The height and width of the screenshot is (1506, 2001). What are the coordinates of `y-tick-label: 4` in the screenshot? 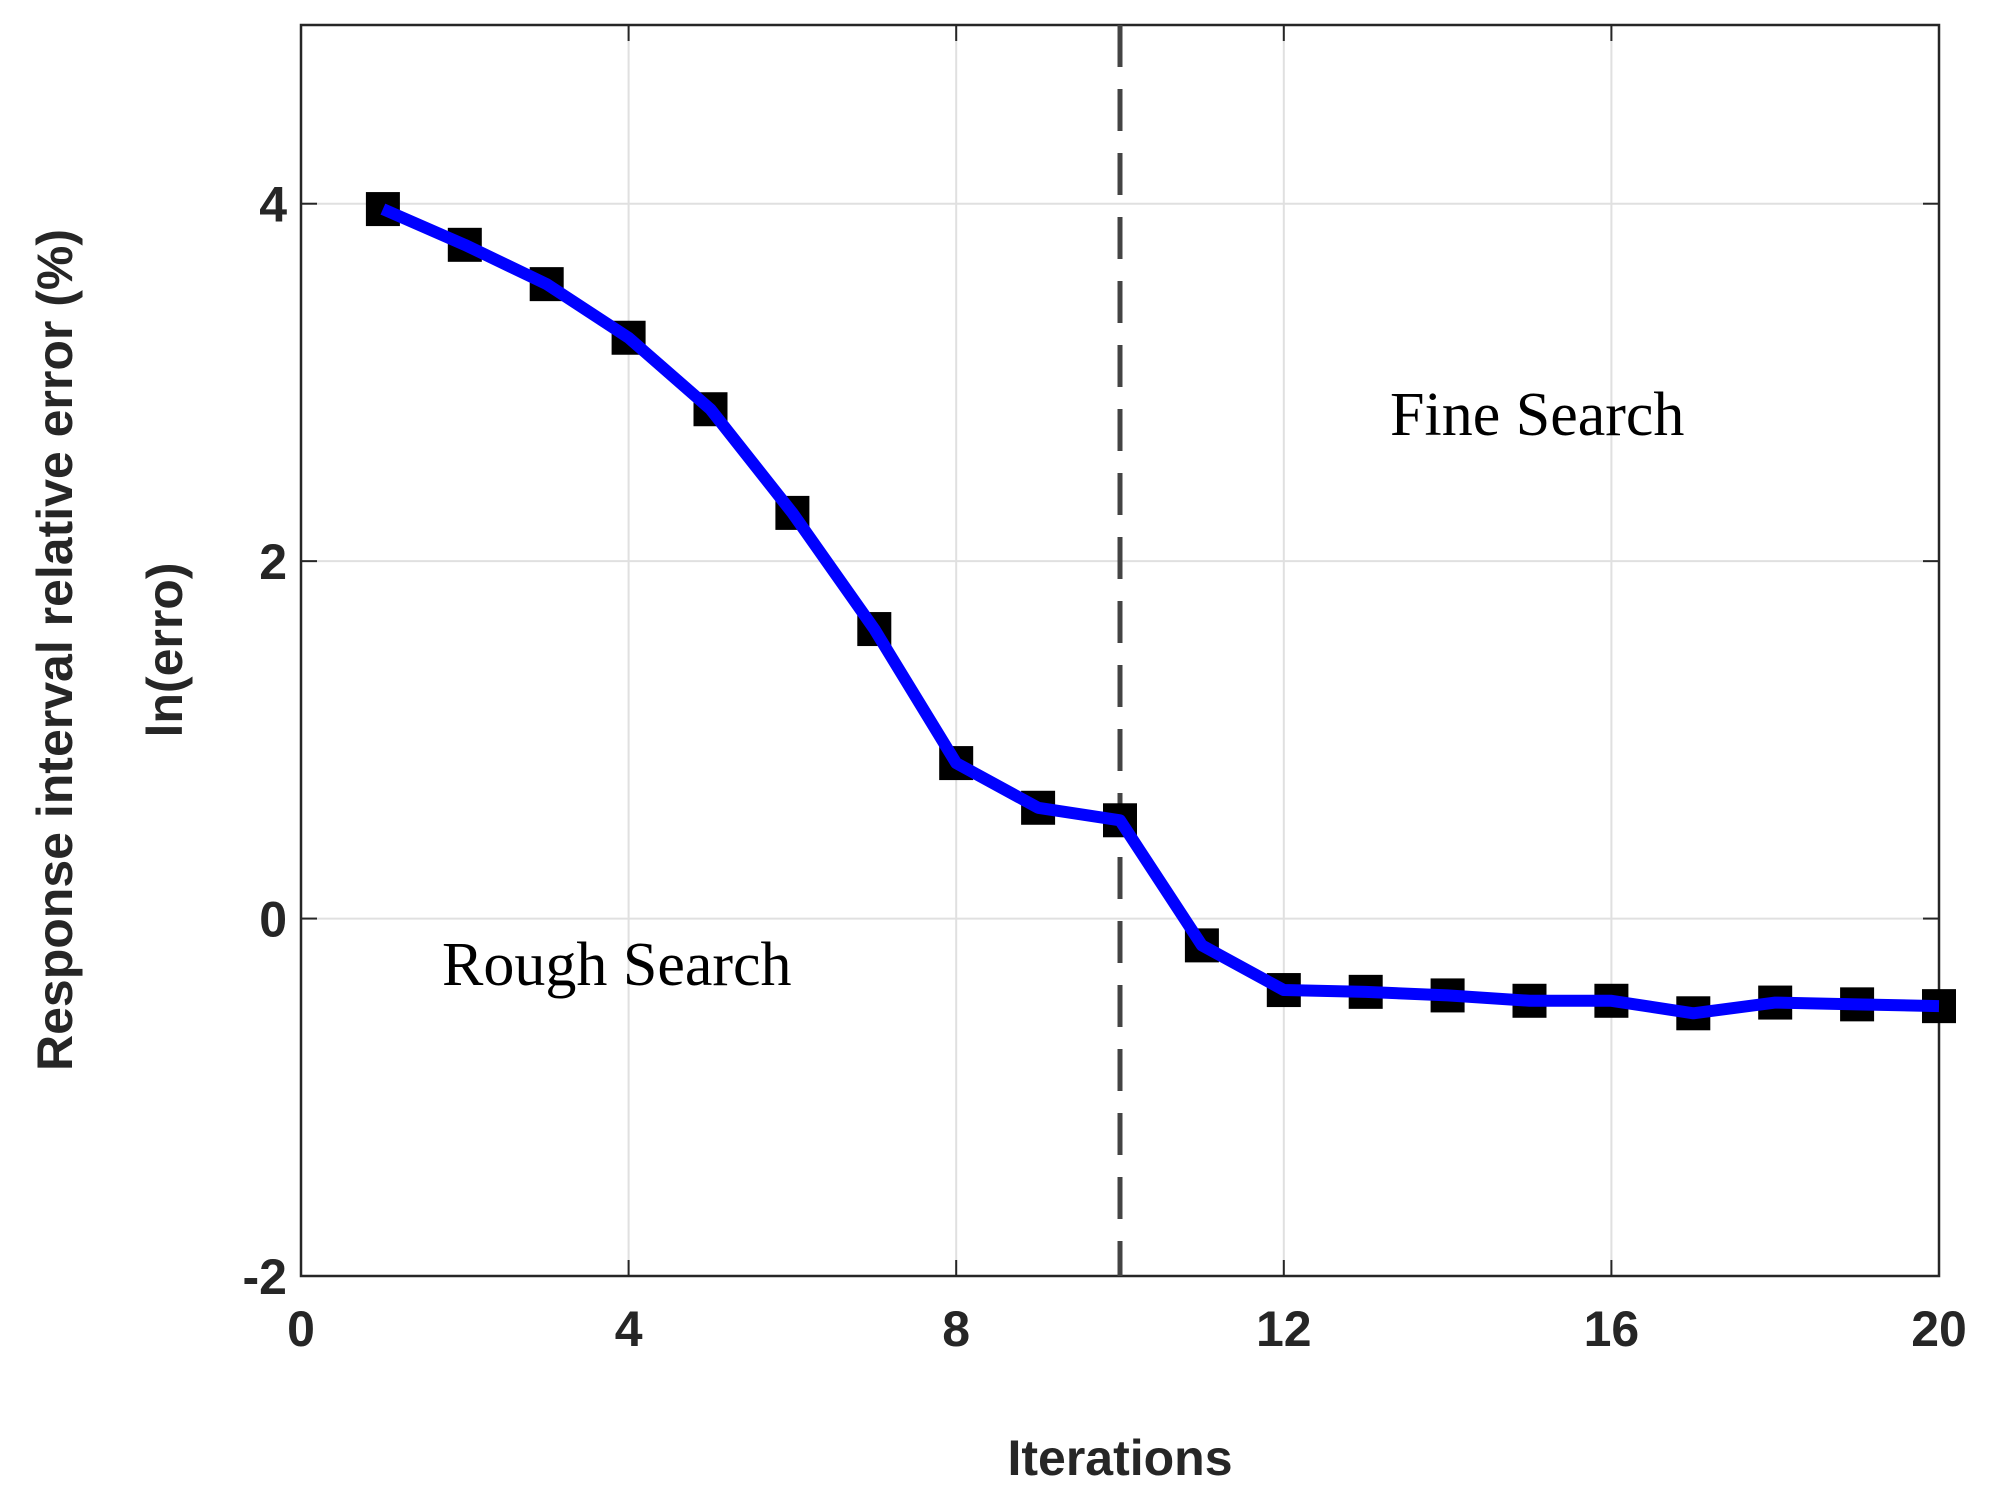 It's located at (273, 205).